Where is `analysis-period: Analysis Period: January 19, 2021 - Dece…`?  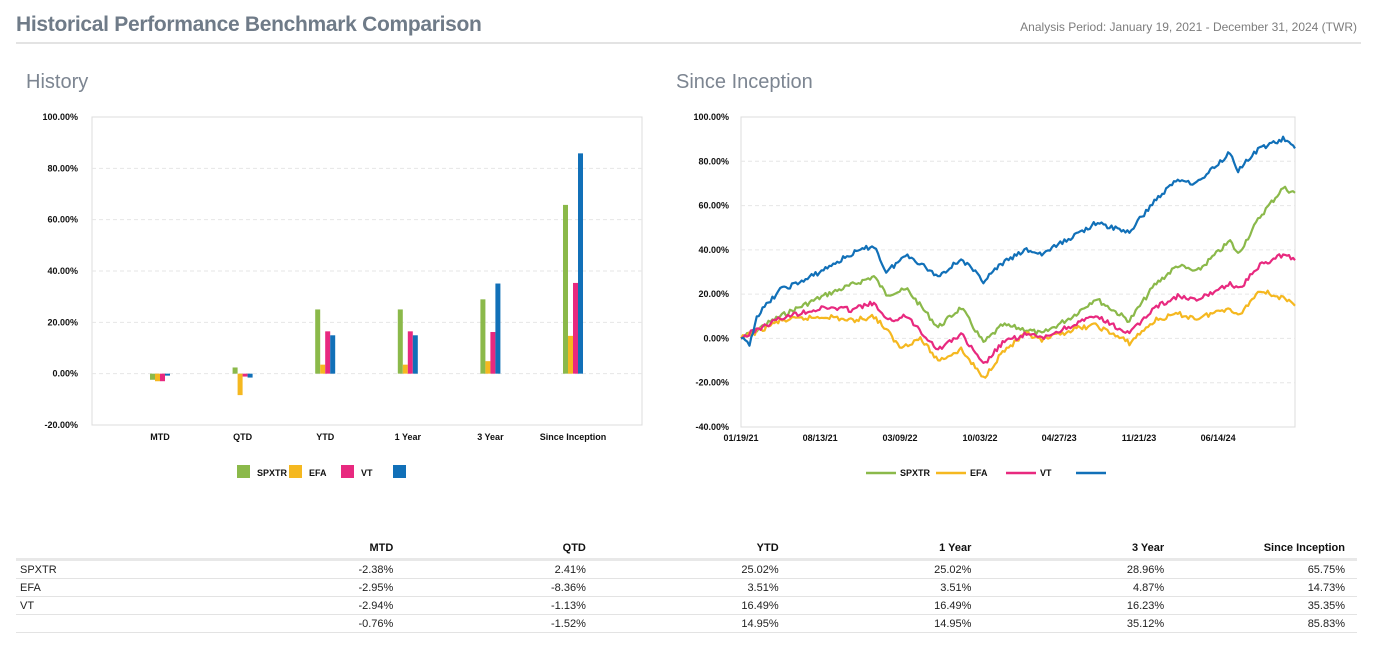
analysis-period: Analysis Period: January 19, 2021 - Dece… is located at coordinates (1188, 27).